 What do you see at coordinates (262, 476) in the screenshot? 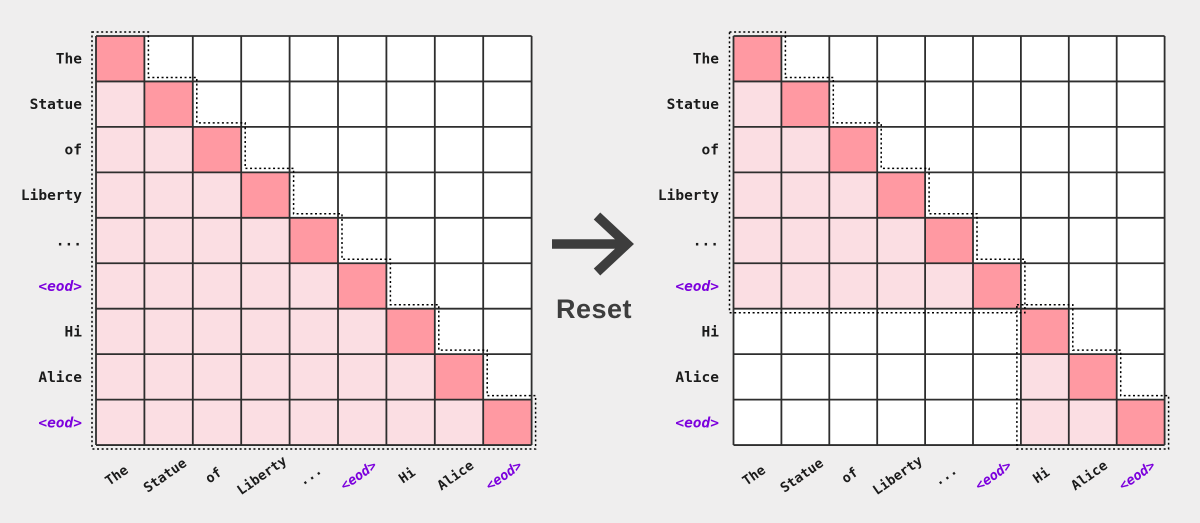
I see `col-label: Liberty` at bounding box center [262, 476].